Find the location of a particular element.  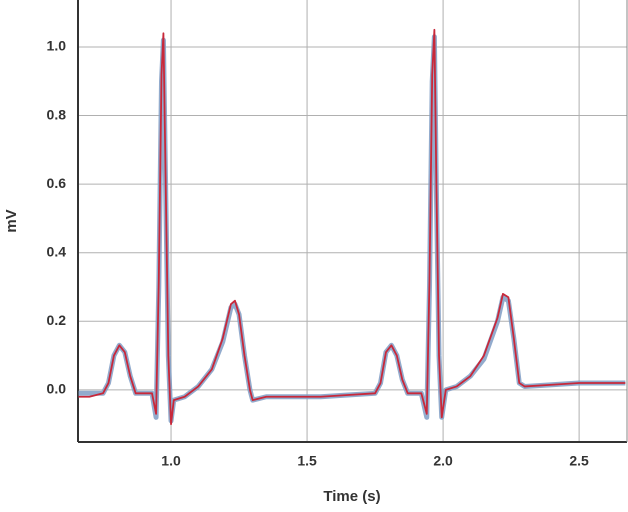

y-tick-label: 0.6 is located at coordinates (57, 183).